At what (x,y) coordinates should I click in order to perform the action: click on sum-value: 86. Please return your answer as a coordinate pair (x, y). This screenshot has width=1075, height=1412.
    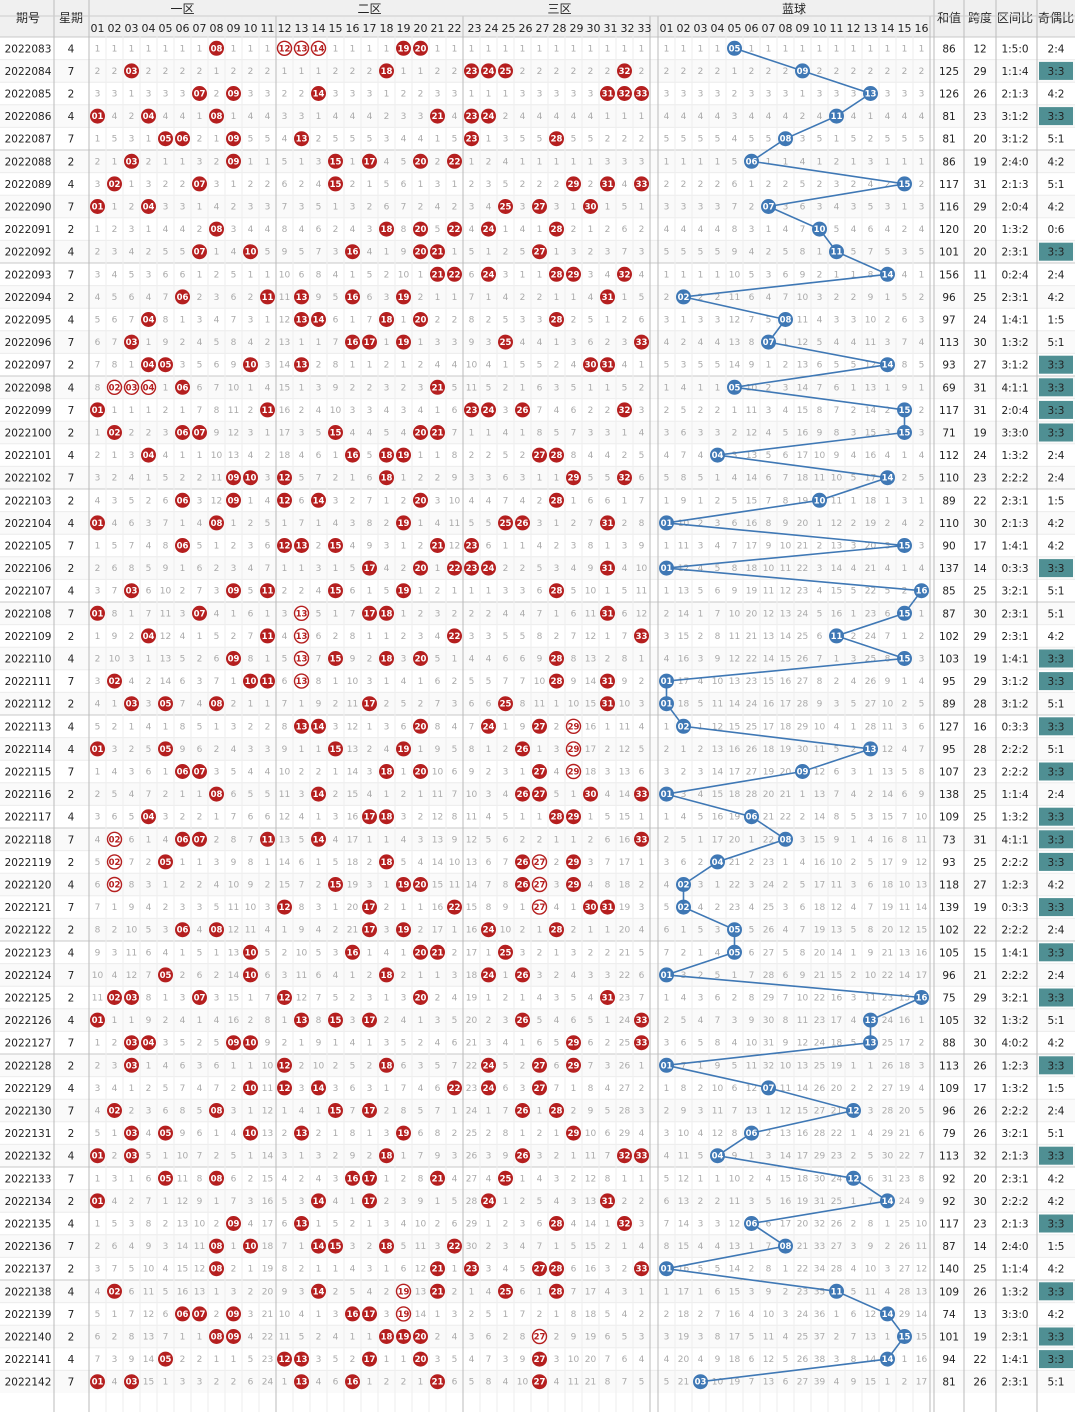
    Looking at the image, I should click on (949, 49).